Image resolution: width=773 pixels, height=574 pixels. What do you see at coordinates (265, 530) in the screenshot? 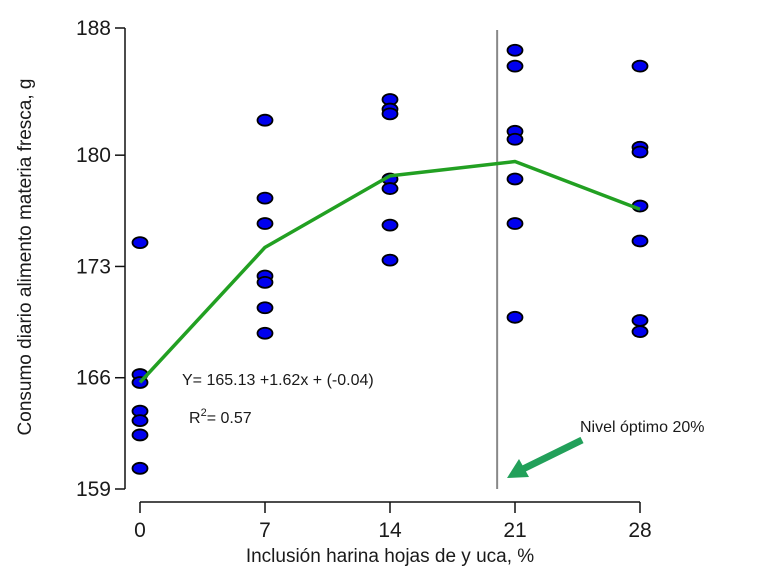
I see `x-tick-label: 7` at bounding box center [265, 530].